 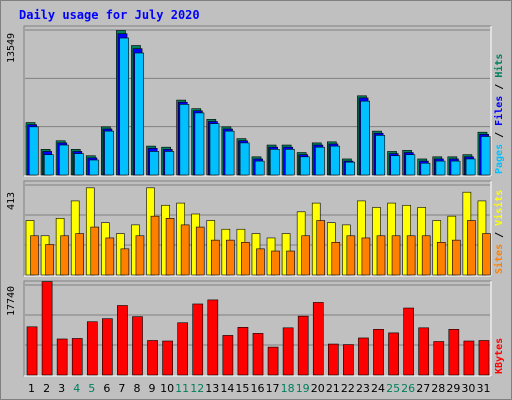 I want to click on x-tick-label: 28, so click(x=438, y=388).